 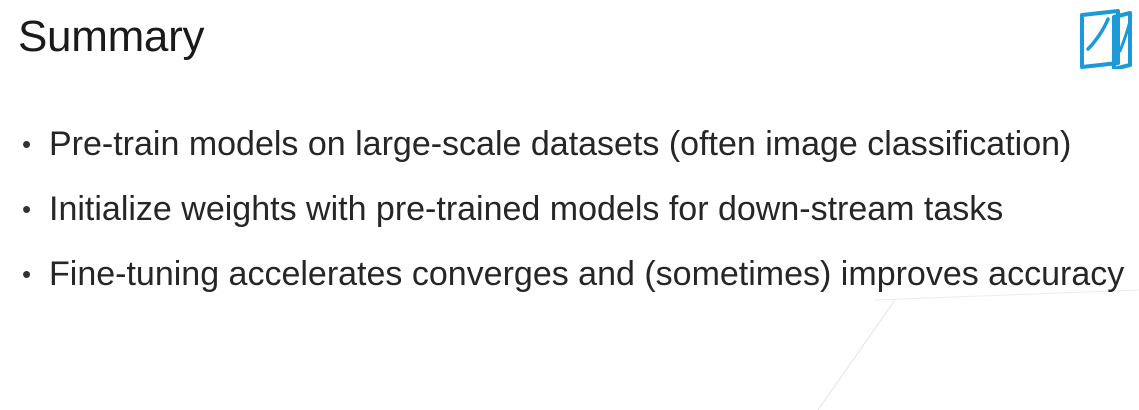 What do you see at coordinates (111, 36) in the screenshot?
I see `slide-title: Summary` at bounding box center [111, 36].